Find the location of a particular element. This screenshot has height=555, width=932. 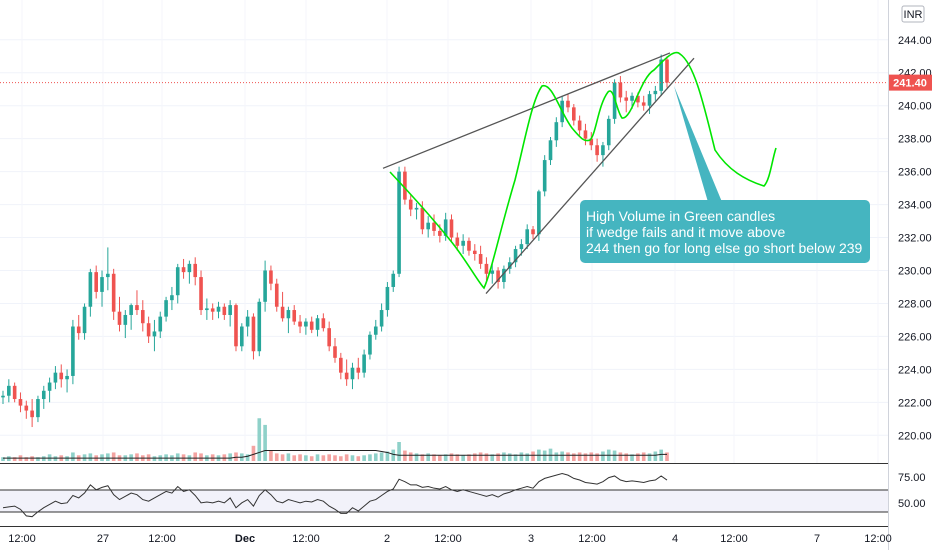

price-tick-label: 240.00 is located at coordinates (915, 107).